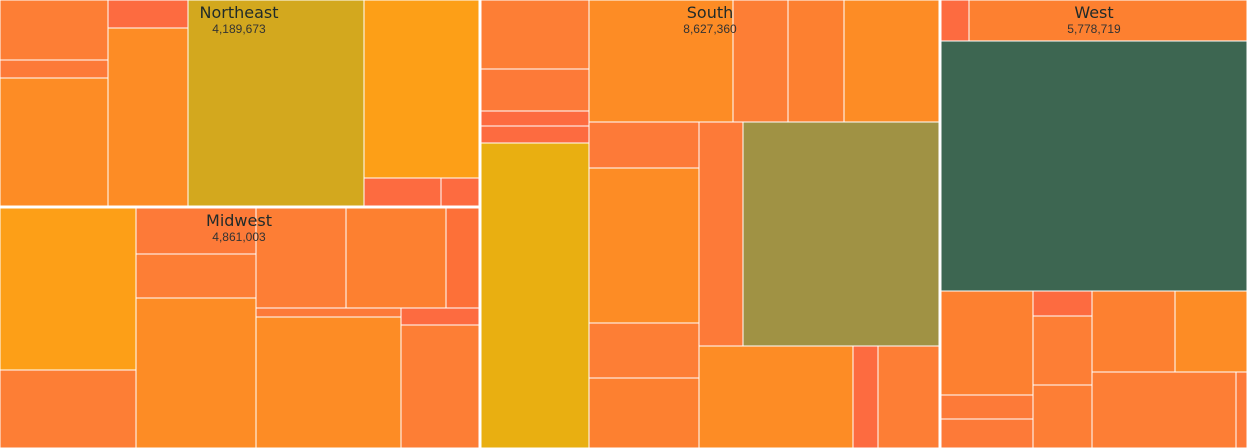  I want to click on northeast-region-label: Northeast, so click(238, 12).